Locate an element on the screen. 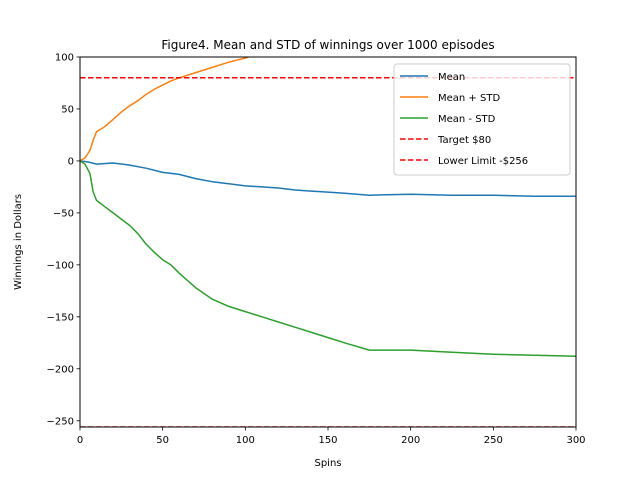 The image size is (640, 480). y-tick-label: 100 is located at coordinates (64, 58).